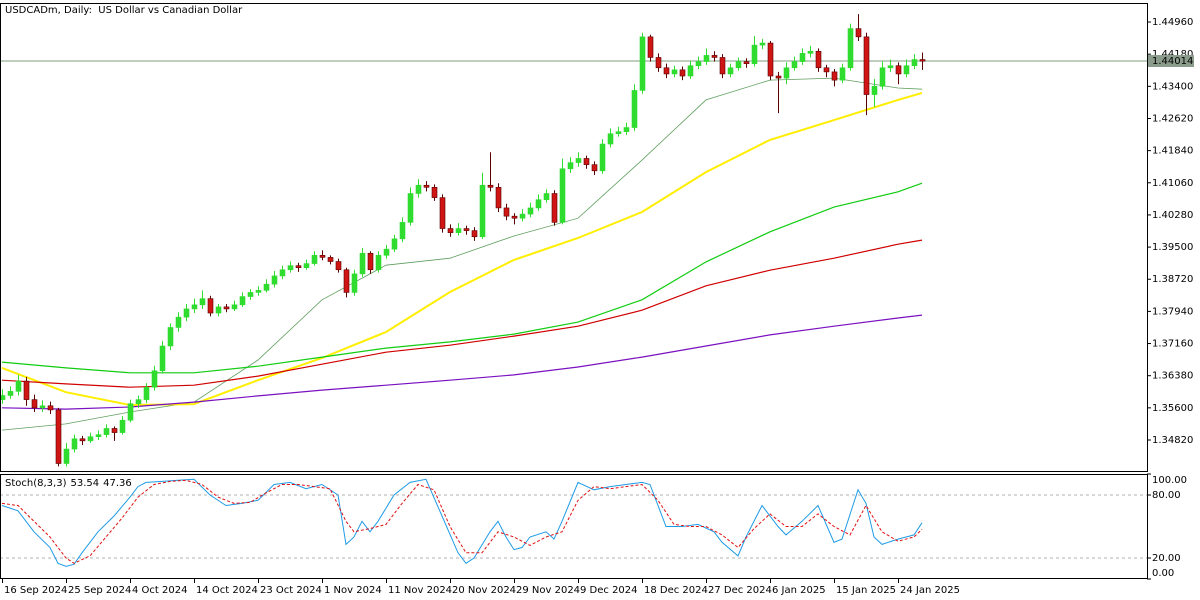  Describe the element at coordinates (1172, 54) in the screenshot. I see `y-tick-label: 1.44180` at that location.